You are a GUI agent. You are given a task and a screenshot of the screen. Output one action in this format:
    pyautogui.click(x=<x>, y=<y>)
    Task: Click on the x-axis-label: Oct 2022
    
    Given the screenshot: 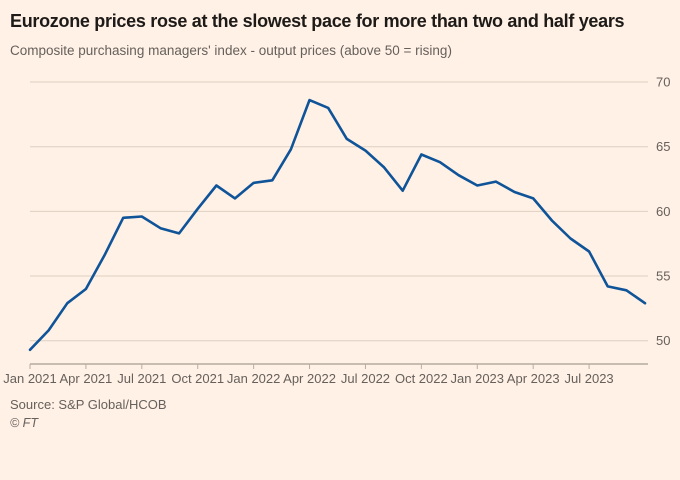 What is the action you would take?
    pyautogui.click(x=421, y=378)
    